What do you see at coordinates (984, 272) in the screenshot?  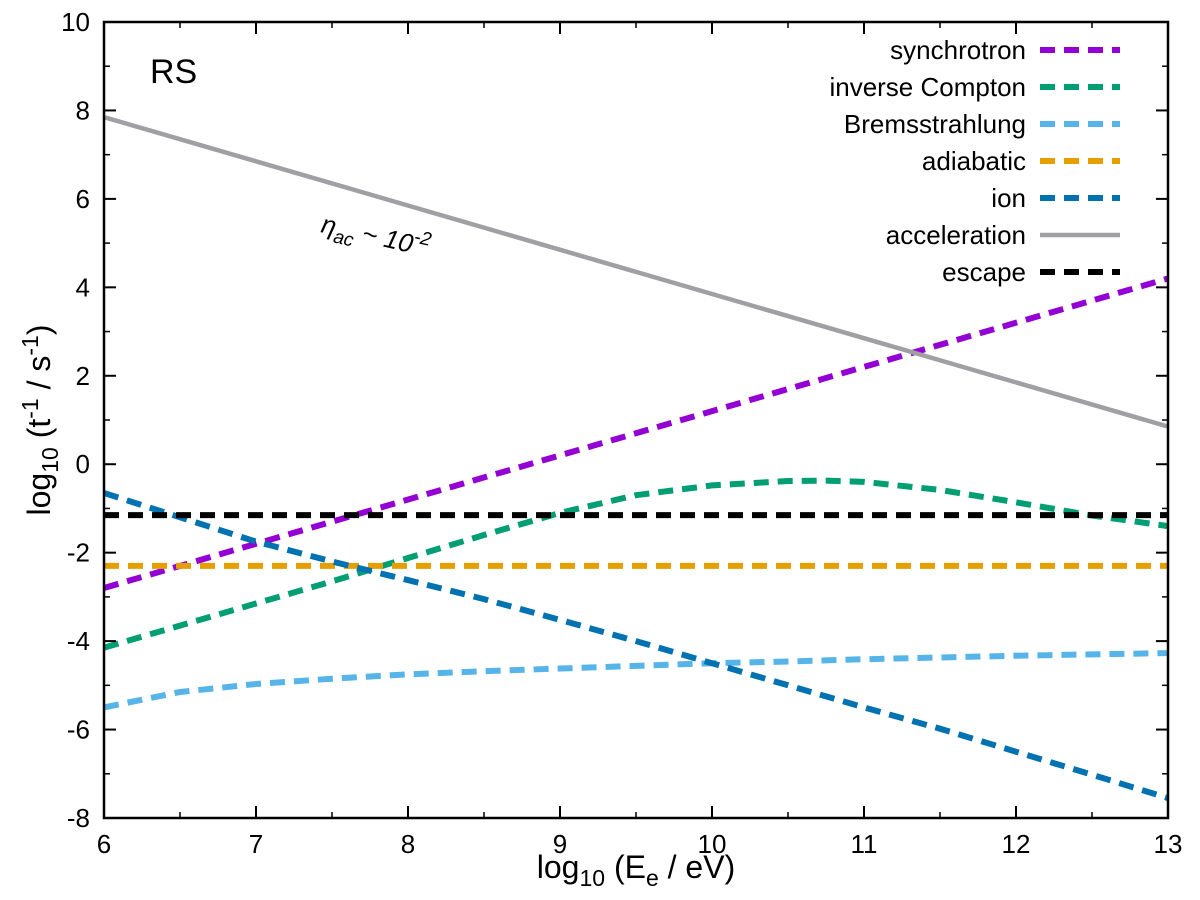 I see `legend-label-escape: escape` at bounding box center [984, 272].